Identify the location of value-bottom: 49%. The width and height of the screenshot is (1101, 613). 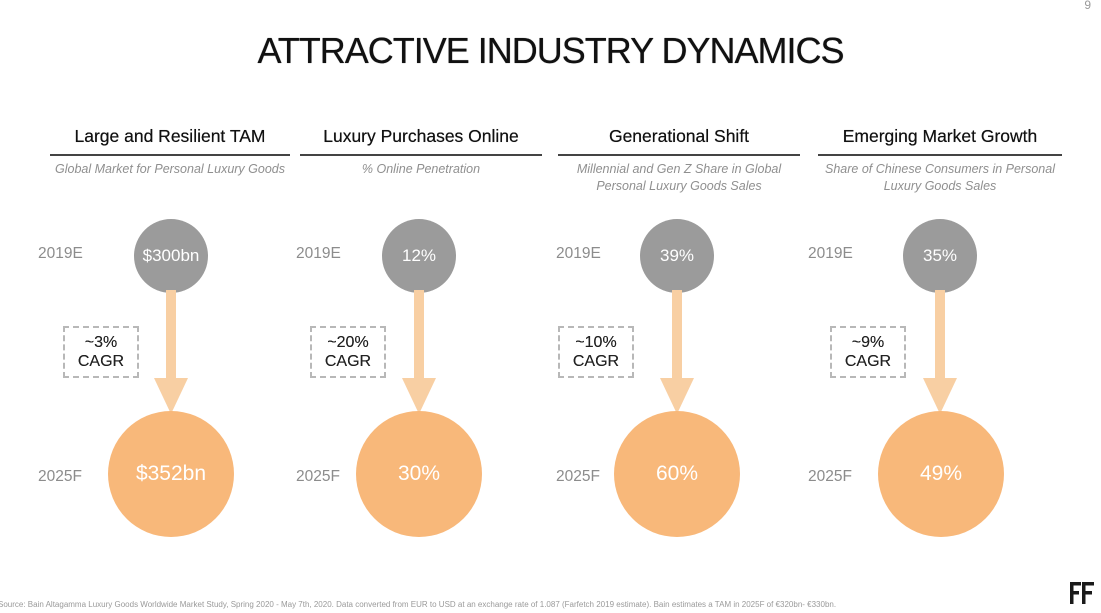
(941, 473).